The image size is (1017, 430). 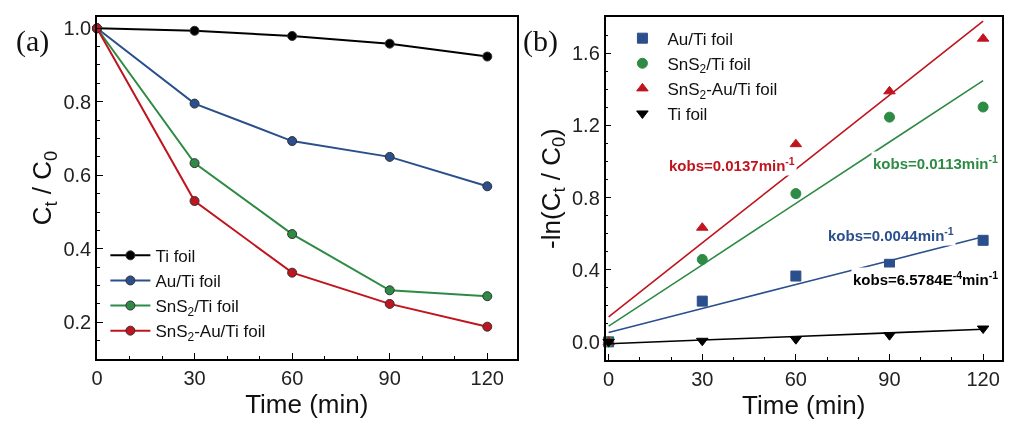 What do you see at coordinates (77, 175) in the screenshot?
I see `y-tick-label: 0.6` at bounding box center [77, 175].